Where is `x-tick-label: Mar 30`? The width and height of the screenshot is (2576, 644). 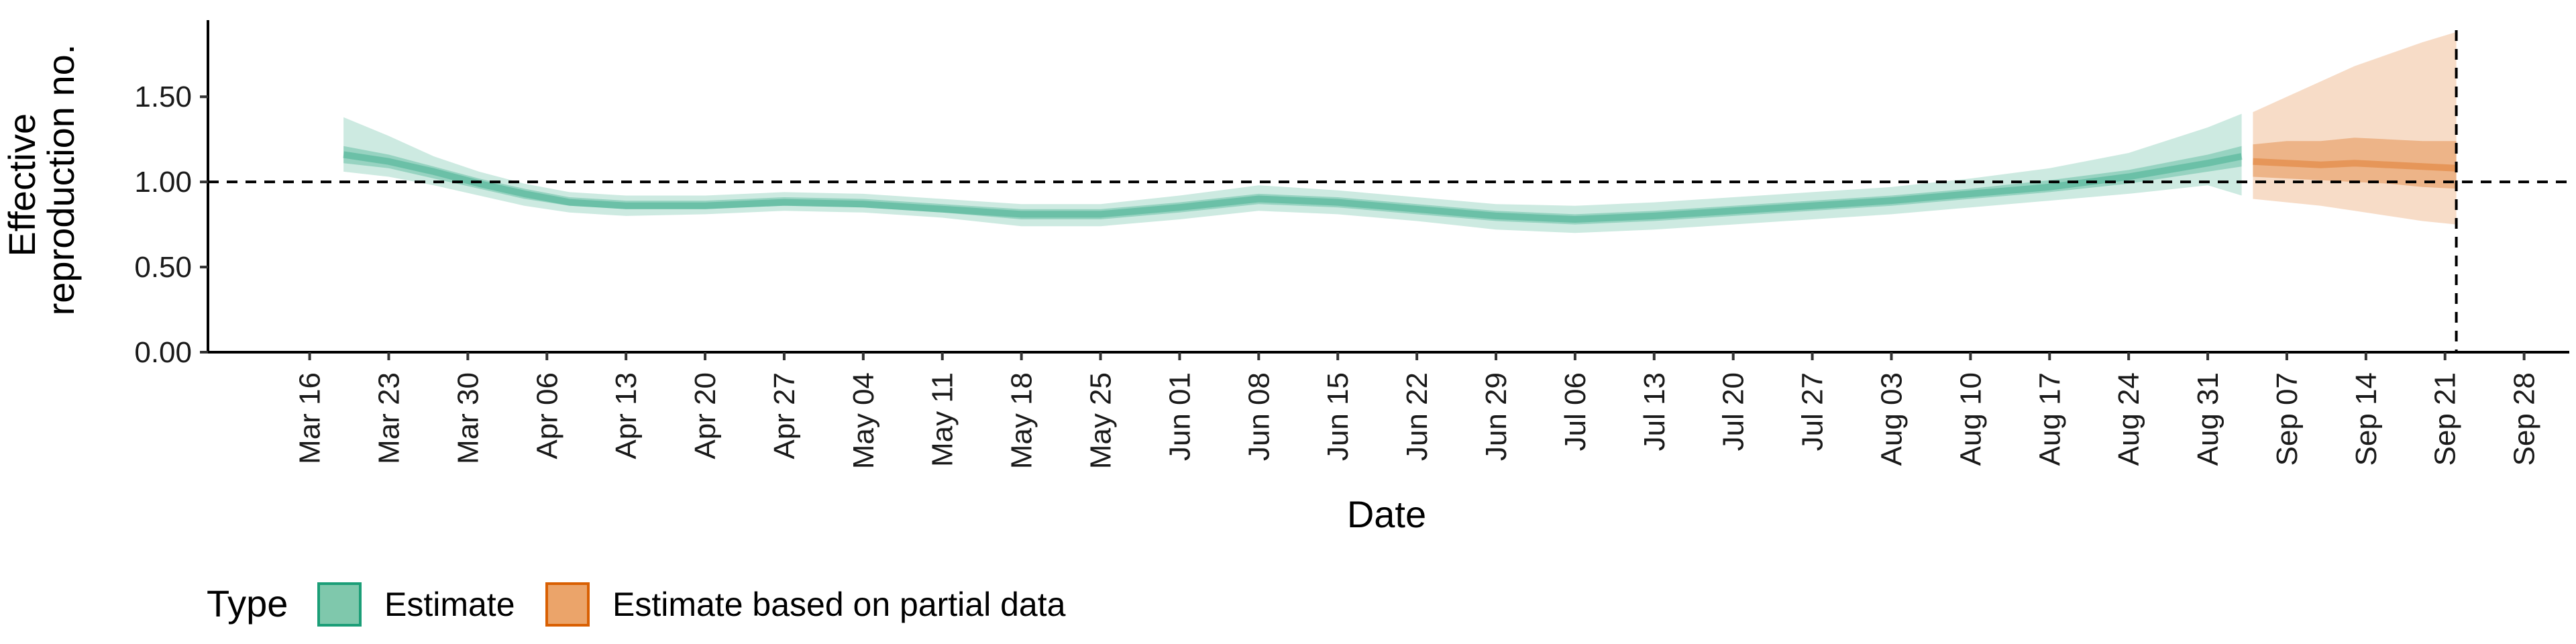 x-tick-label: Mar 30 is located at coordinates (467, 418).